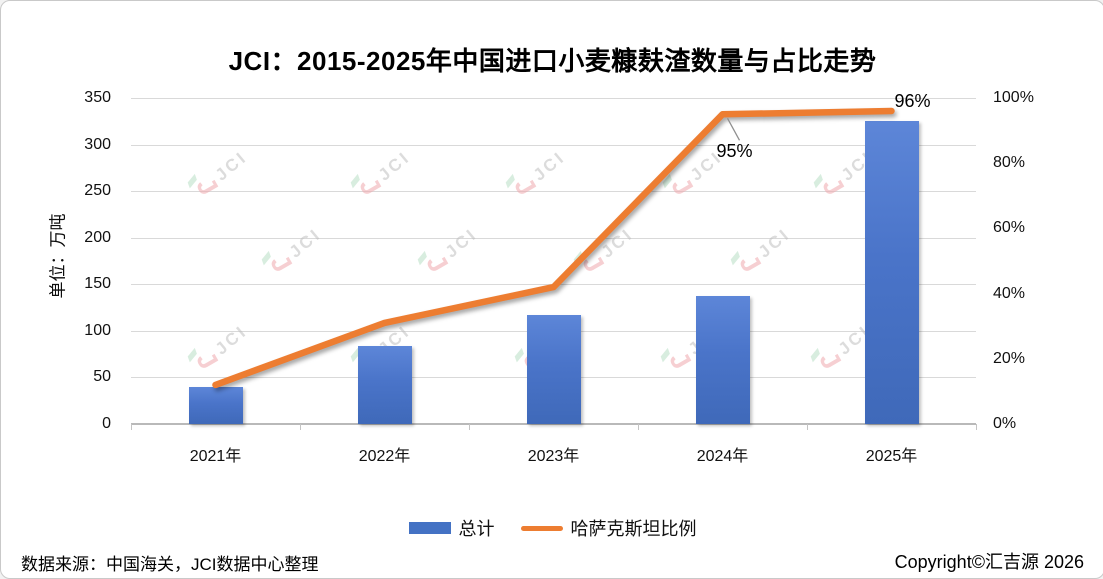 This screenshot has width=1103, height=579. What do you see at coordinates (553, 369) in the screenshot?
I see `bar-2023年` at bounding box center [553, 369].